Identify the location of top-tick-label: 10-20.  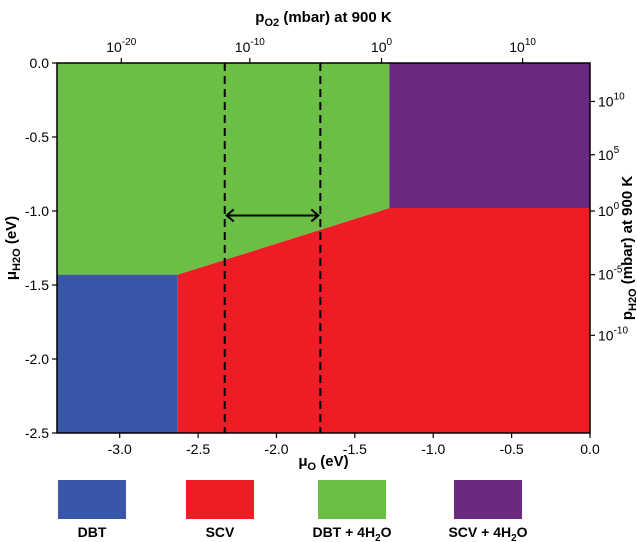
(121, 46).